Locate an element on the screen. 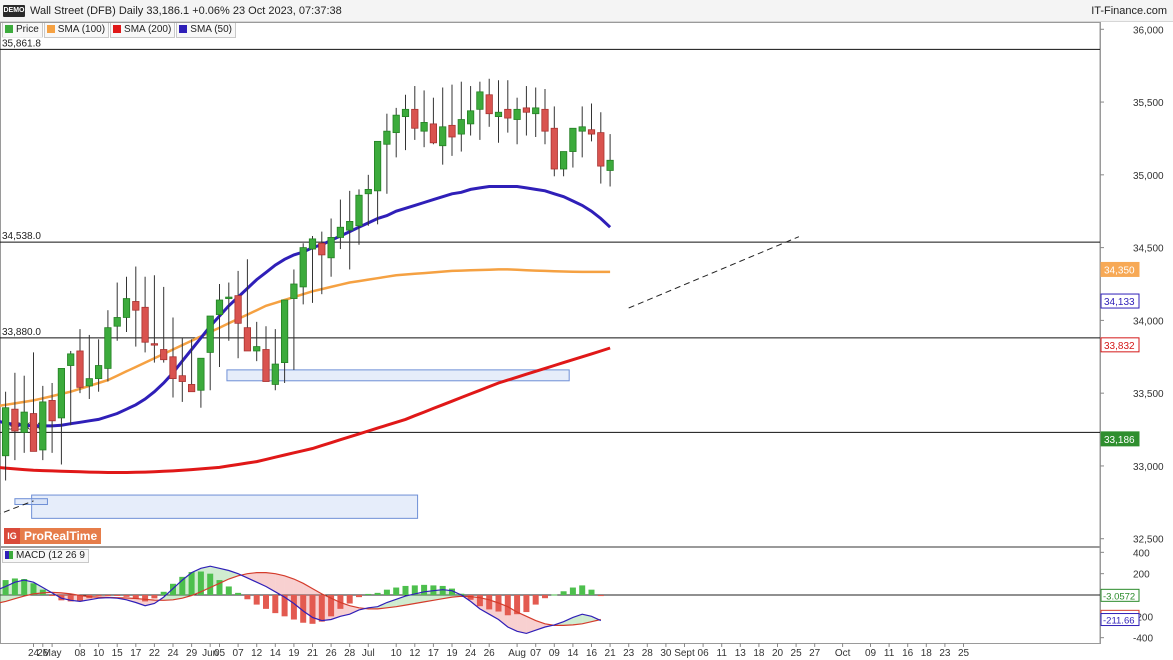 This screenshot has height=660, width=1173. legend-label: SMA (50) is located at coordinates (211, 29).